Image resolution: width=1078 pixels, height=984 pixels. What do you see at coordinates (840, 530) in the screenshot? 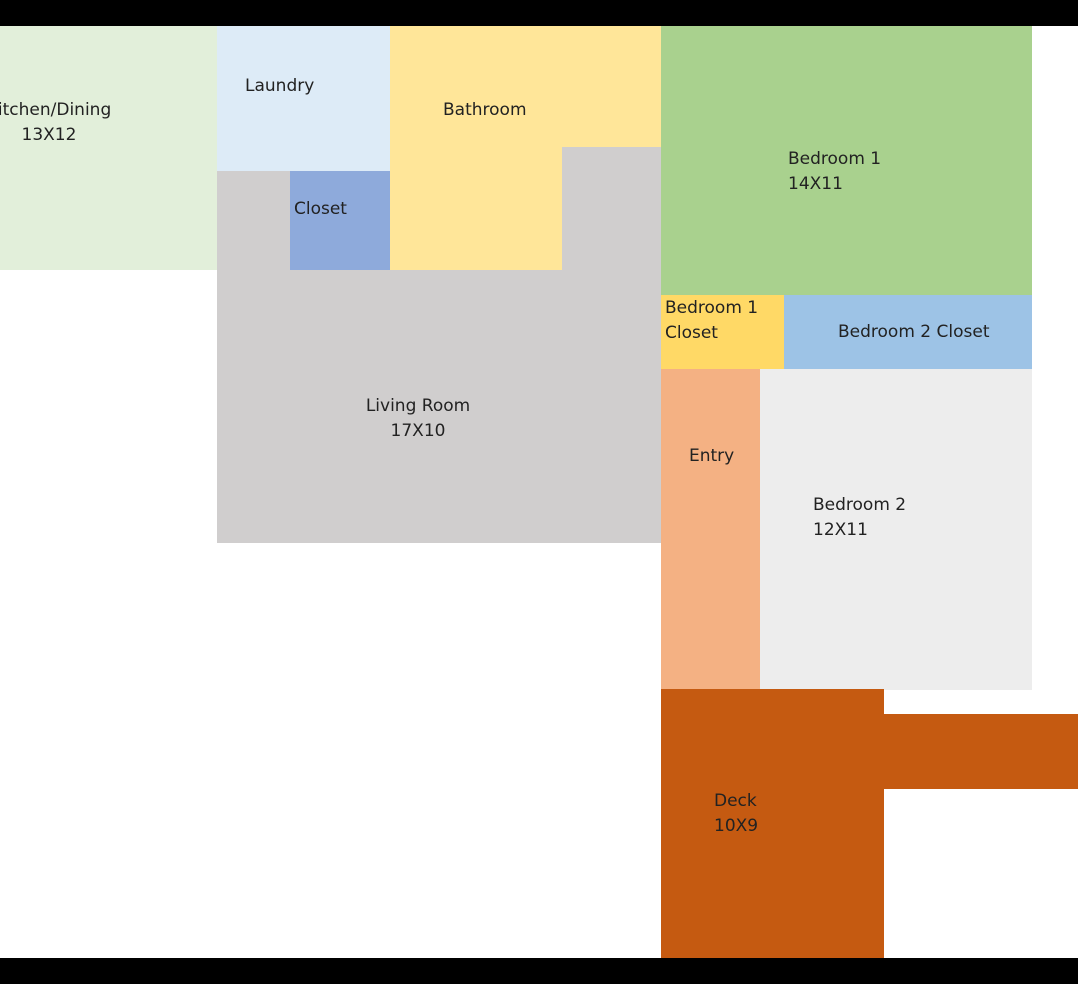
I see `bedroom-2-size: 12X11` at bounding box center [840, 530].